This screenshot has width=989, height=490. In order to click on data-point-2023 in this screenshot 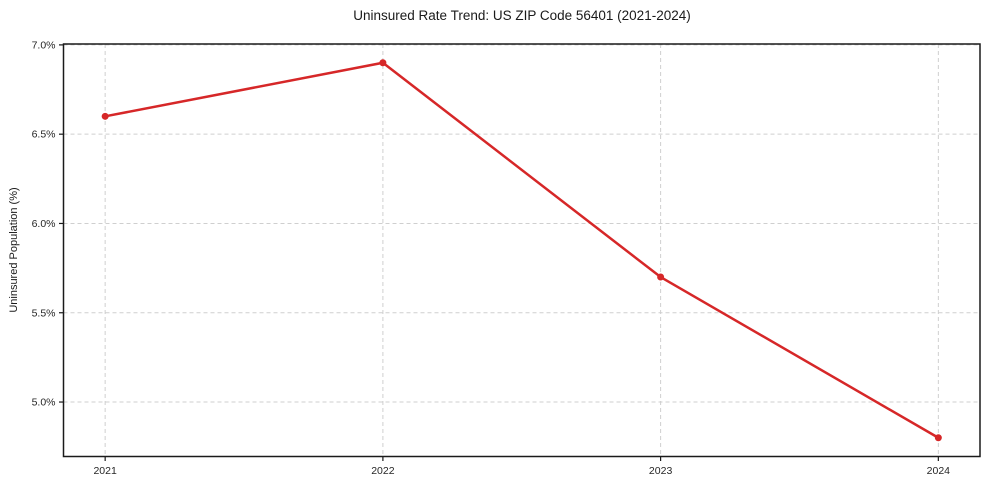, I will do `click(661, 277)`.